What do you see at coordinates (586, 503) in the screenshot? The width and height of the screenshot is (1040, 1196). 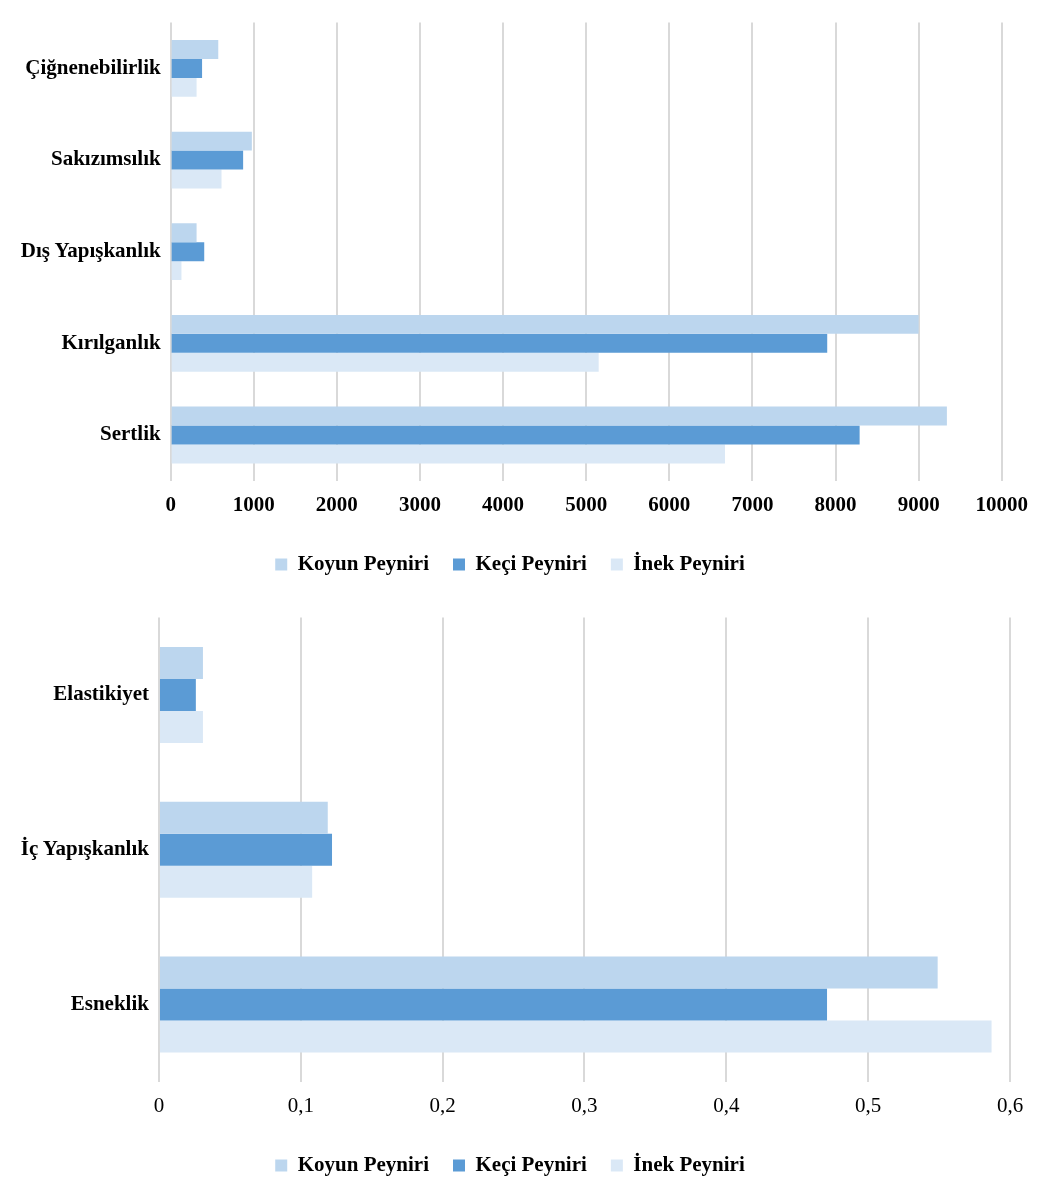 I see `x-tick-label: 5000` at bounding box center [586, 503].